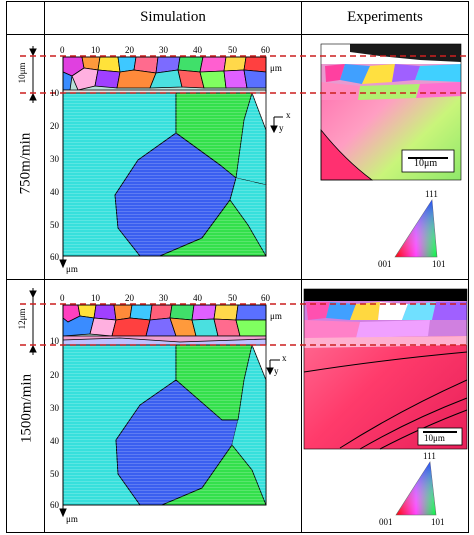 Image resolution: width=474 pixels, height=535 pixels. What do you see at coordinates (284, 358) in the screenshot?
I see `axis-x-label-1500: x` at bounding box center [284, 358].